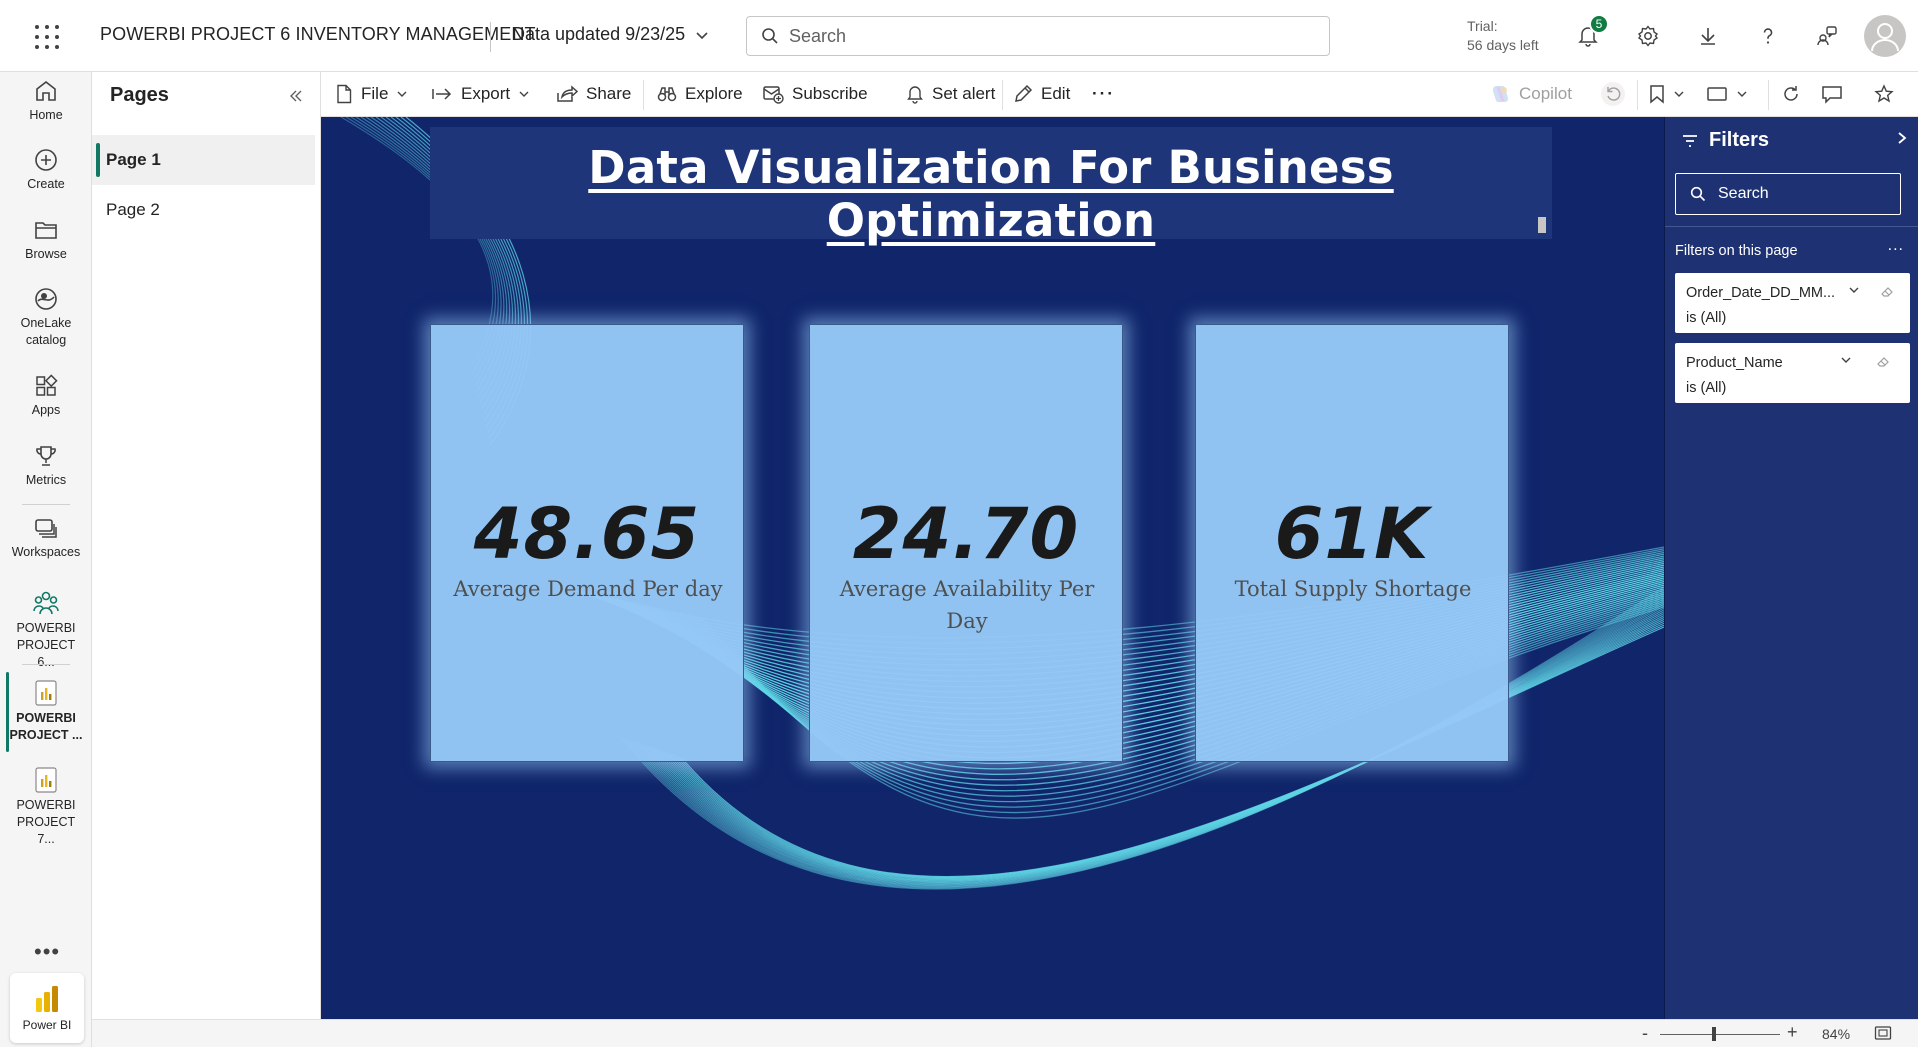 The image size is (1918, 1047). I want to click on chevron-right-icon, so click(1902, 138).